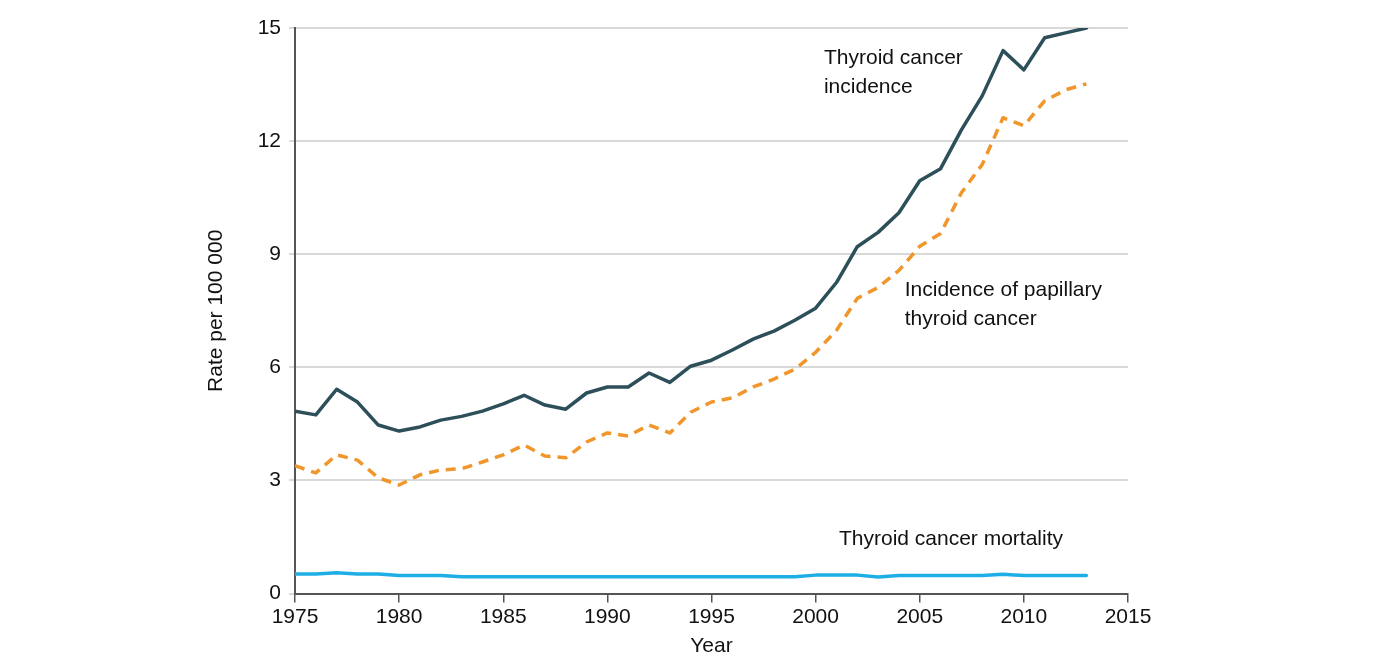 The image size is (1373, 661). I want to click on y-tick-label: 12, so click(269, 139).